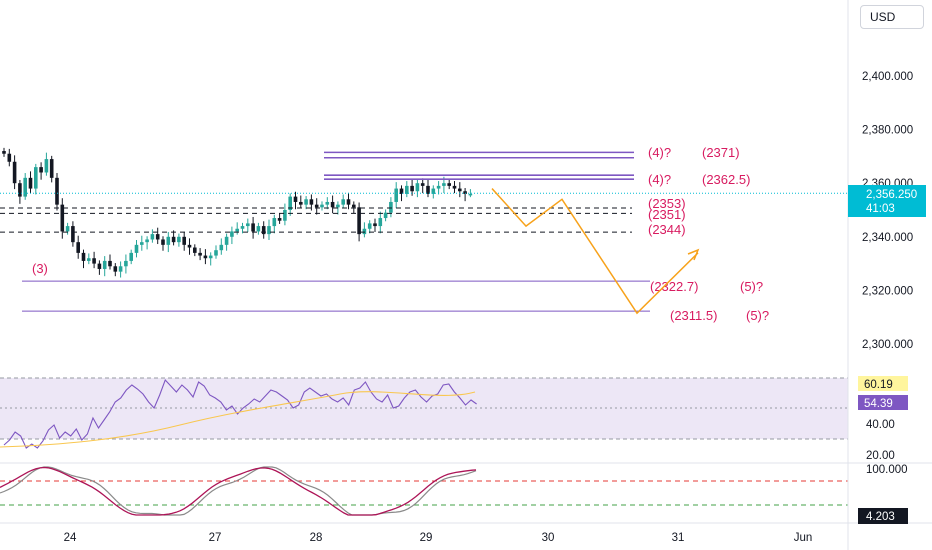 This screenshot has width=932, height=550. Describe the element at coordinates (887, 345) in the screenshot. I see `y-tick-label: 2,300.000` at that location.